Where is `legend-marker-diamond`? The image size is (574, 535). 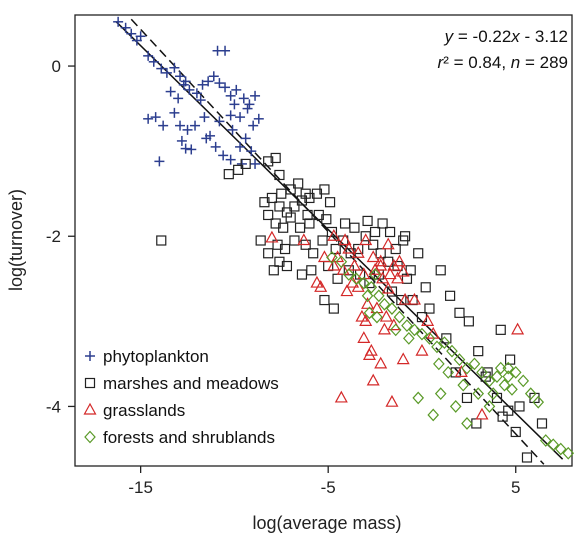 legend-marker-diamond is located at coordinates (90, 437).